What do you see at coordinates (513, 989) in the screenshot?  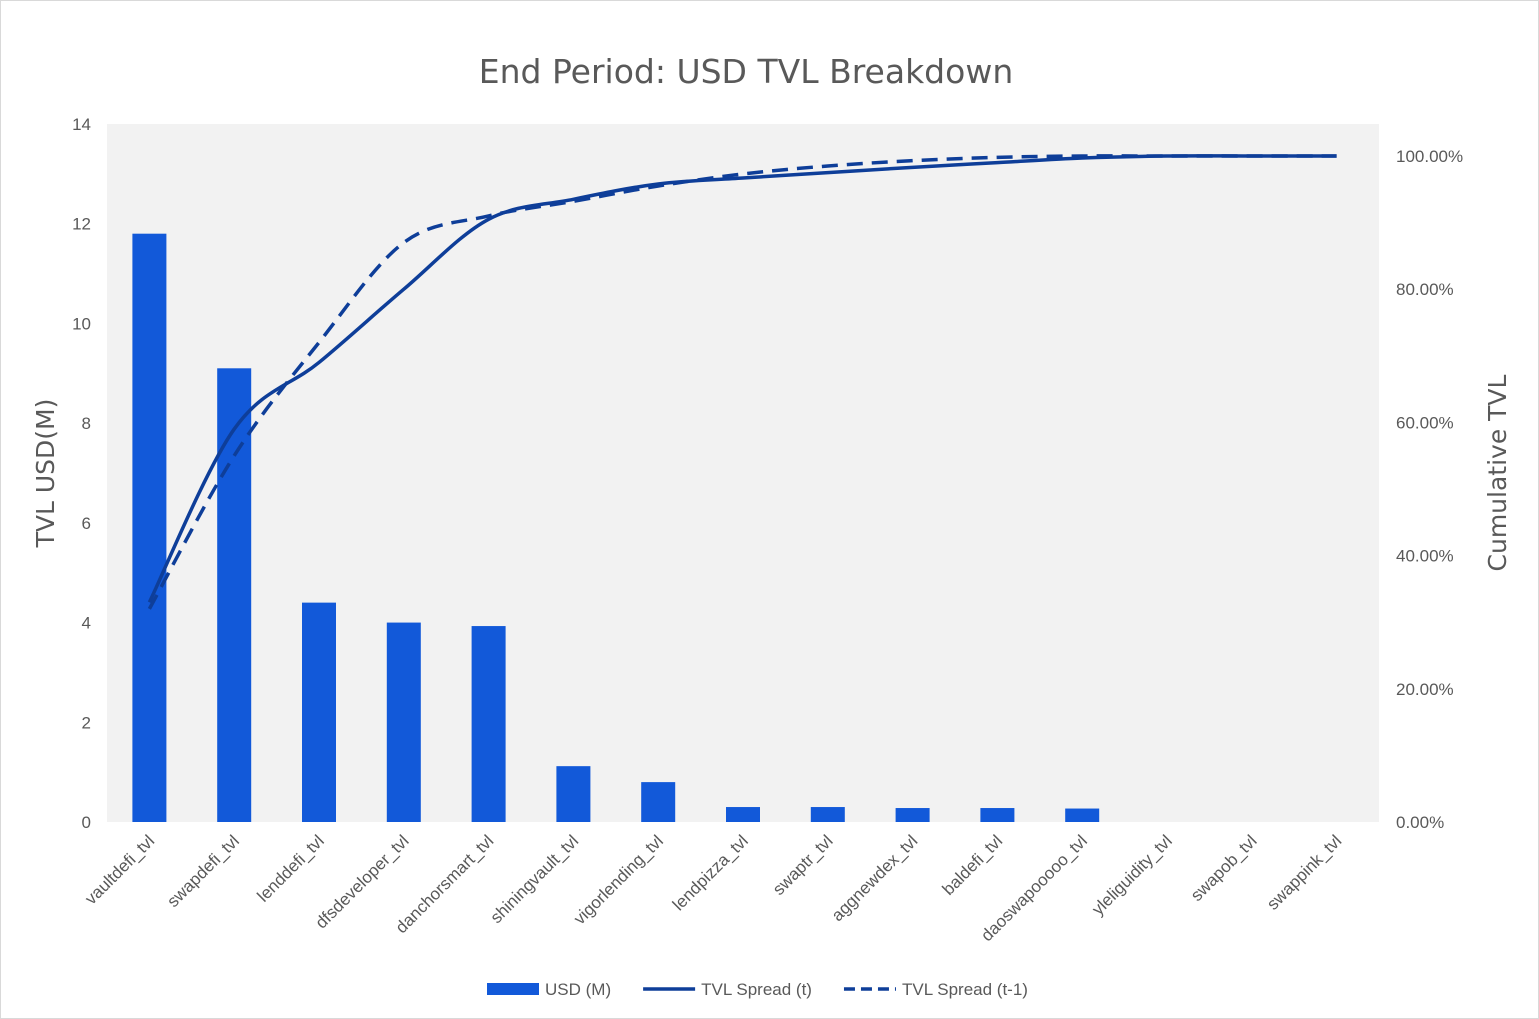 I see `legend-swatch` at bounding box center [513, 989].